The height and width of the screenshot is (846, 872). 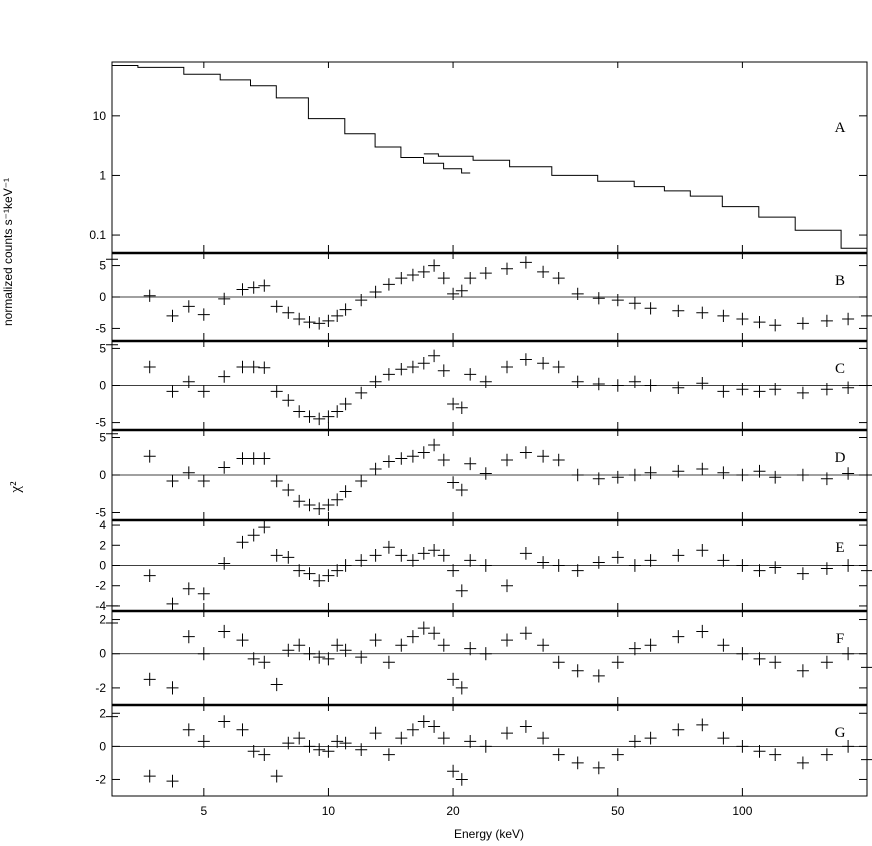 What do you see at coordinates (489, 834) in the screenshot?
I see `x-axis-label: Energy (keV)` at bounding box center [489, 834].